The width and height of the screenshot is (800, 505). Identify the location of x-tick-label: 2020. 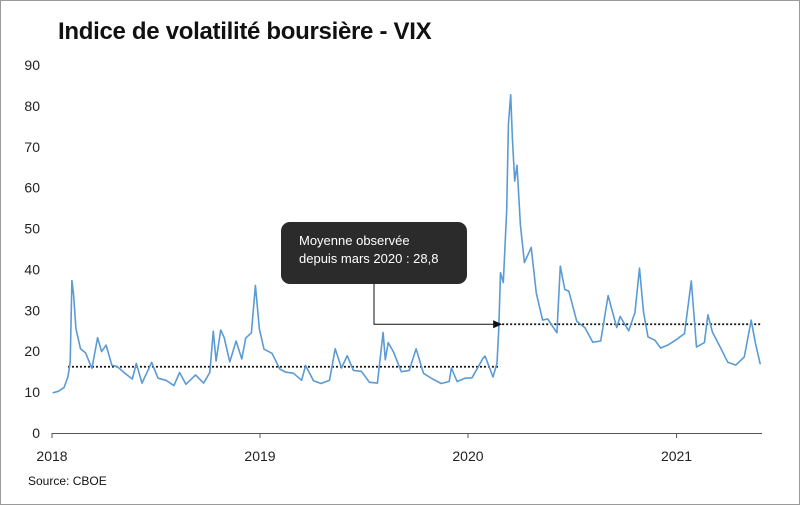
(467, 456).